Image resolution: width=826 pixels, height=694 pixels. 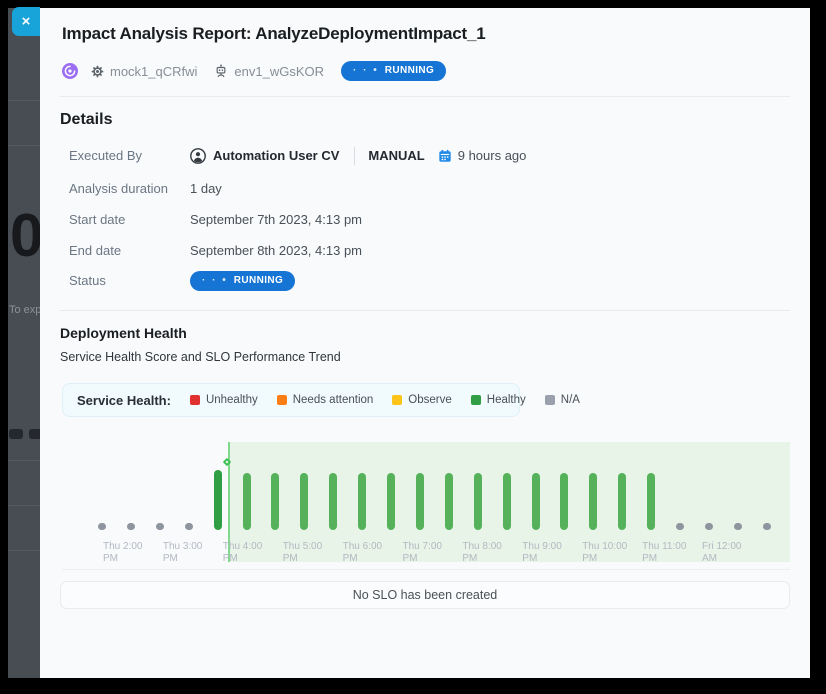 I want to click on workflow-avatar-icon, so click(x=70, y=71).